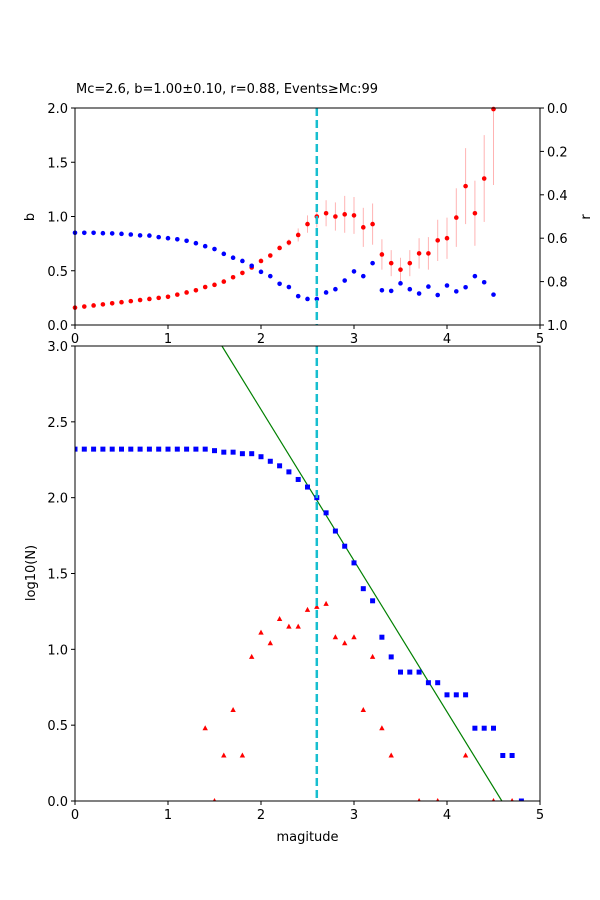 Image resolution: width=600 pixels, height=900 pixels. I want to click on y-ticks-left: 0.0 0.5 1.0 1.5 2.0, so click(61, 218).